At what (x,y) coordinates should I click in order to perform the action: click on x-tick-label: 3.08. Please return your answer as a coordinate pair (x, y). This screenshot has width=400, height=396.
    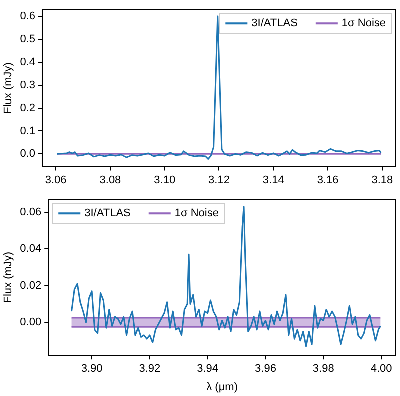
    Looking at the image, I should click on (111, 180).